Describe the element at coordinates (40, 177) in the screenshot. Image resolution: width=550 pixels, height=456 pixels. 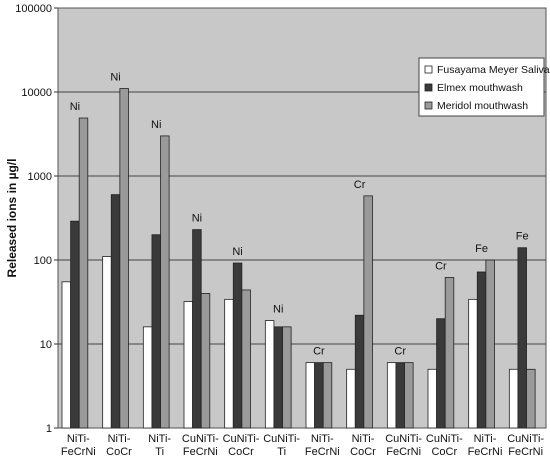
I see `y-tick-label: 1000` at that location.